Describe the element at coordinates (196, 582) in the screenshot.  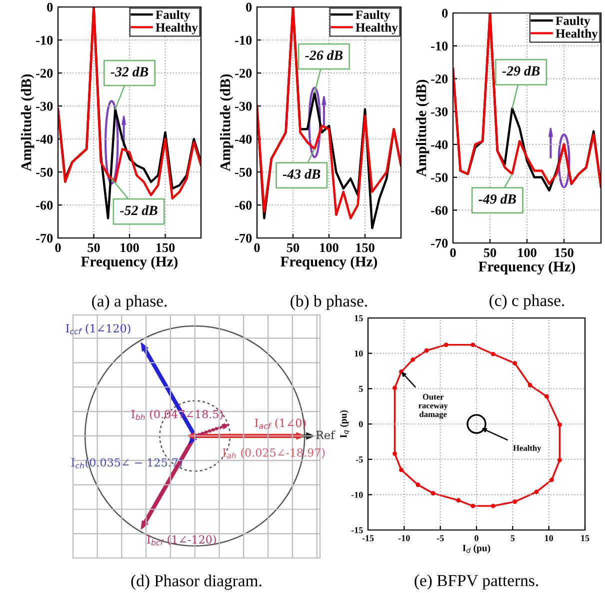
I see `text: (d) Phasor diagram.` at that location.